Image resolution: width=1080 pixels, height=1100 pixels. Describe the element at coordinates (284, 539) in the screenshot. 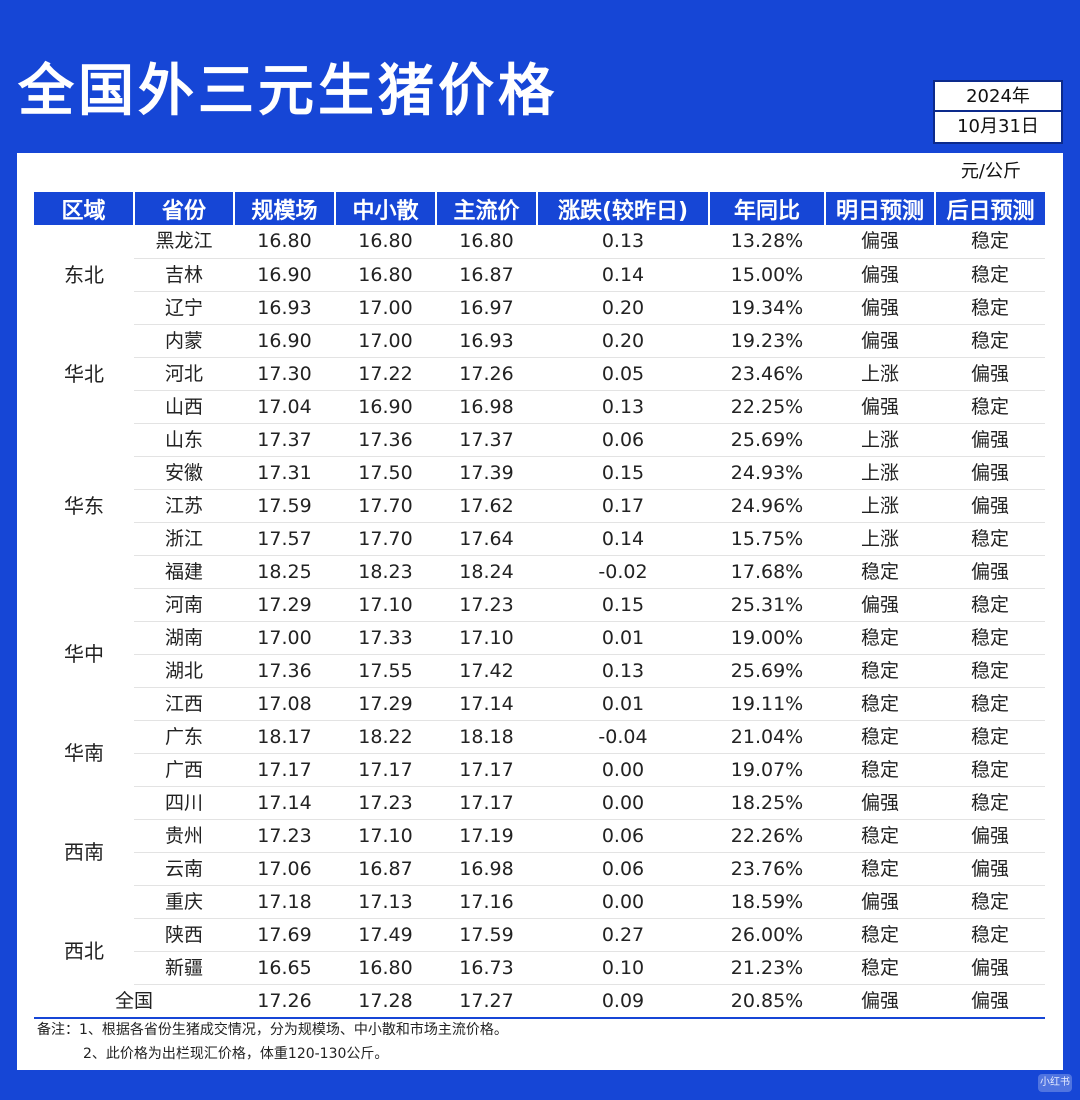

I see `large-price-cell: 17.57` at that location.